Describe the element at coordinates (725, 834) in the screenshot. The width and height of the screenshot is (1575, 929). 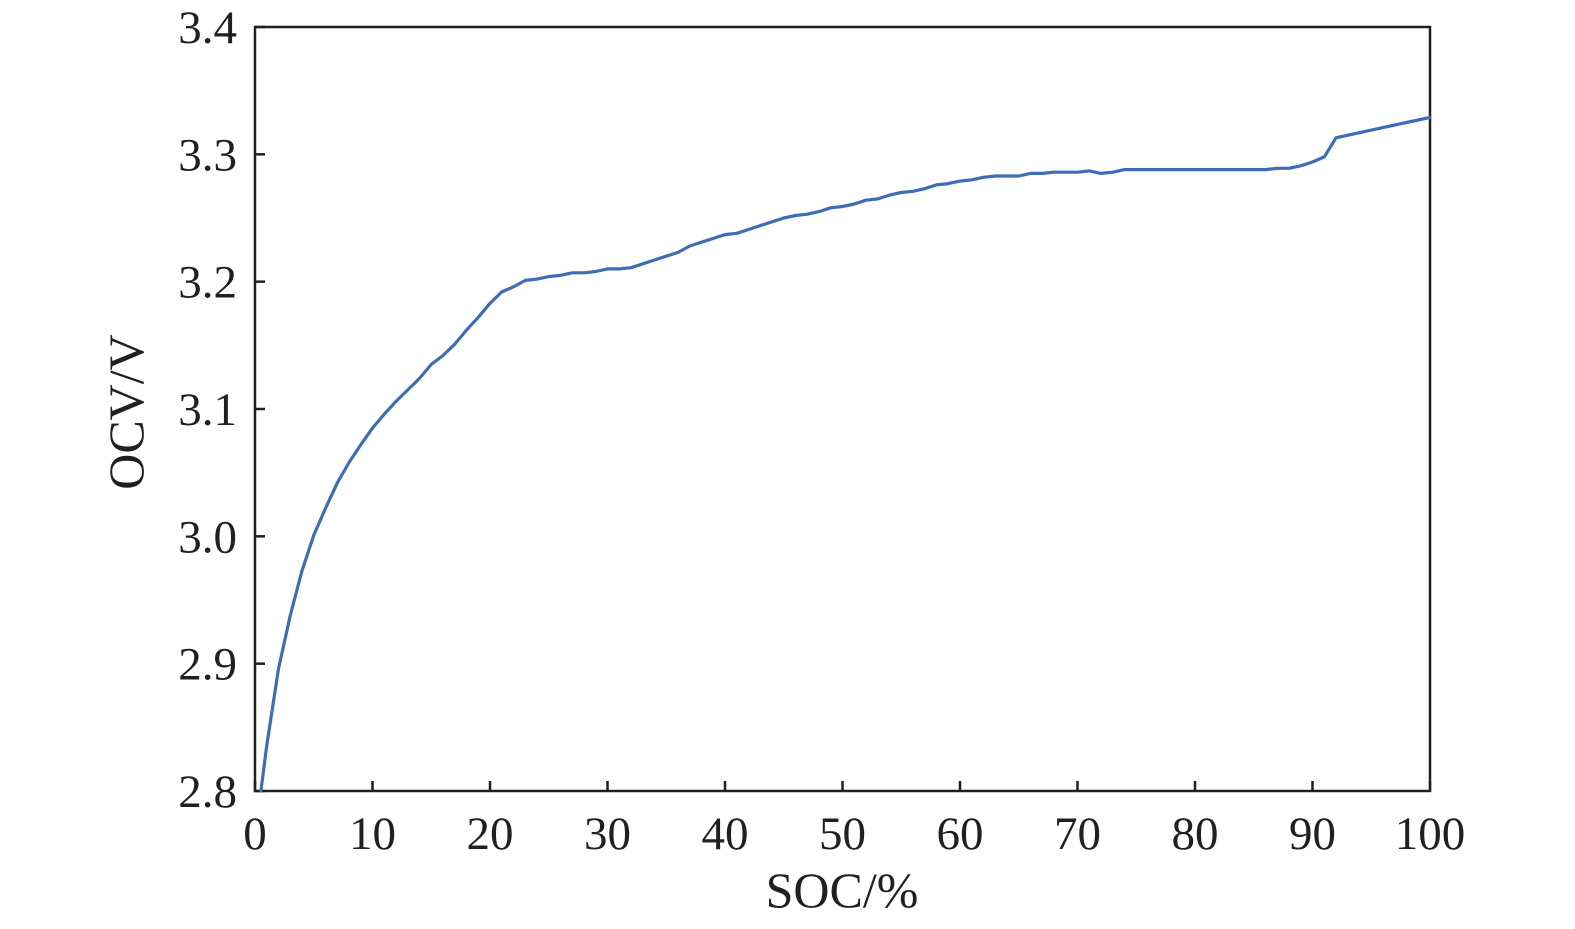
I see `x-tick-label: 40` at that location.